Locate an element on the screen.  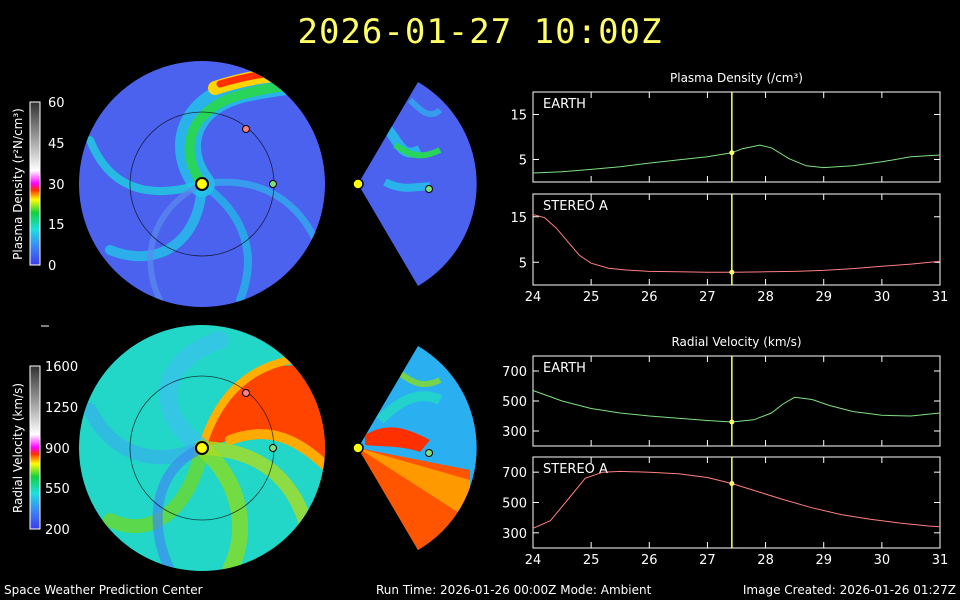
density-ecliptic-disk is located at coordinates (202, 184).